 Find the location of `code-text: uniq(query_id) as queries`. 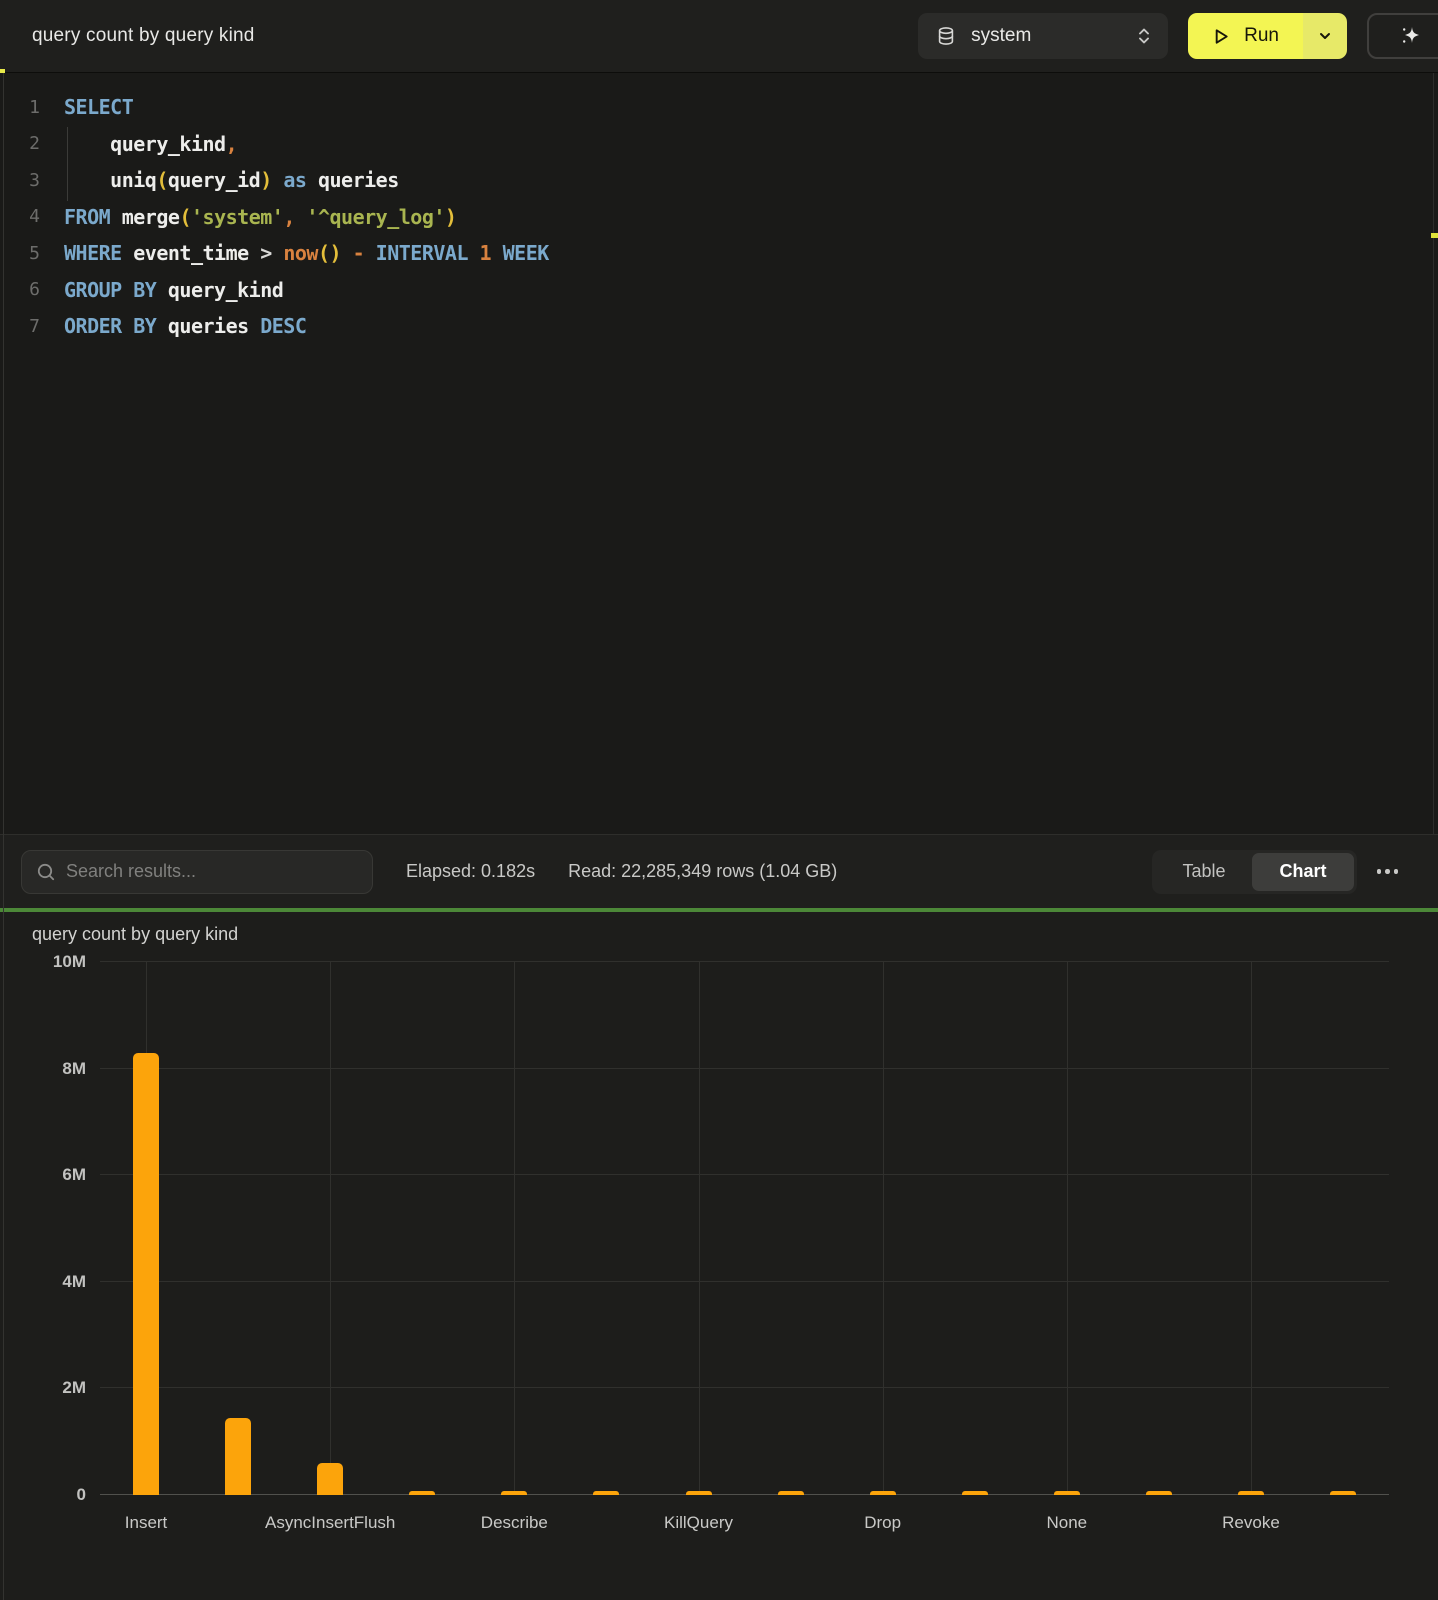

code-text: uniq(query_id) as queries is located at coordinates (254, 180).